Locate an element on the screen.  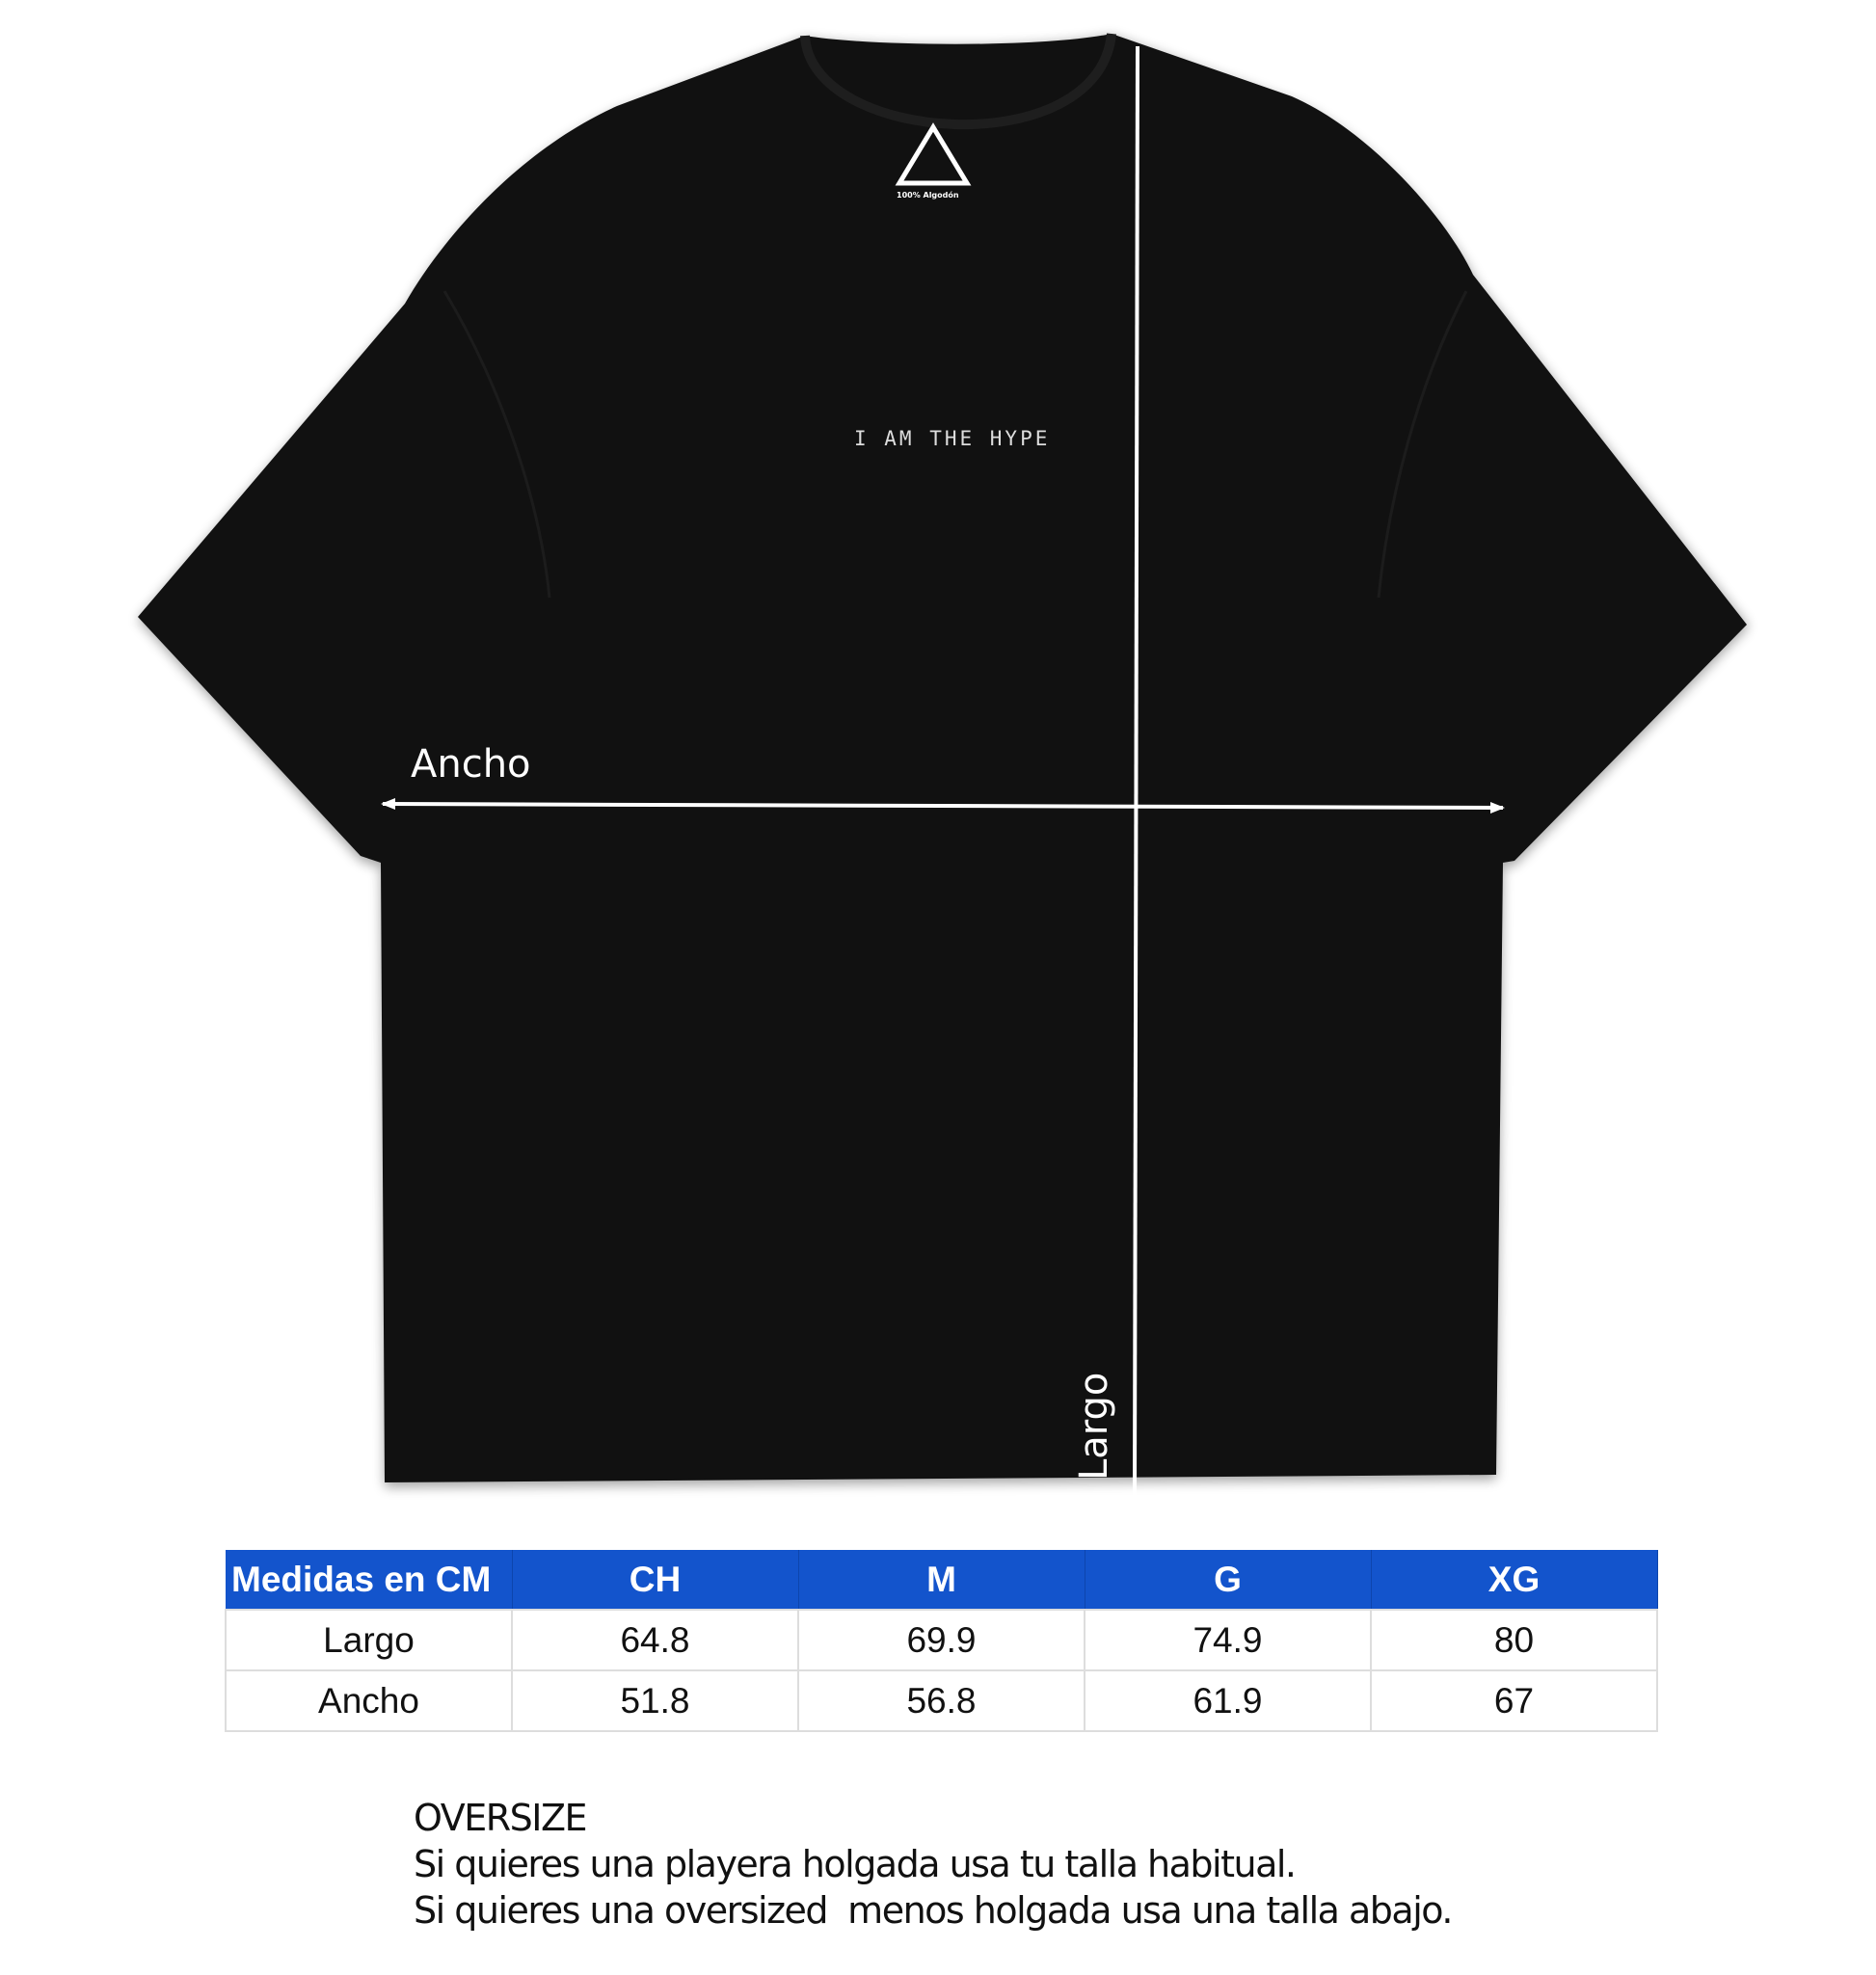
table-cell: 74.9 is located at coordinates (1228, 1640).